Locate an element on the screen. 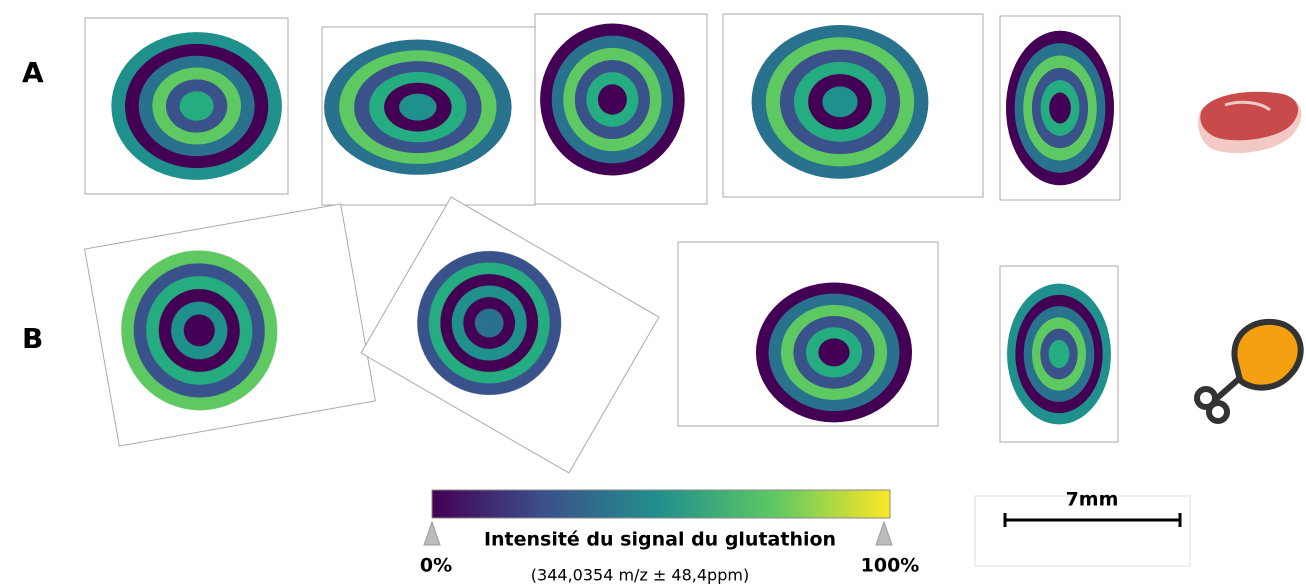  panel-label: B is located at coordinates (32, 338).